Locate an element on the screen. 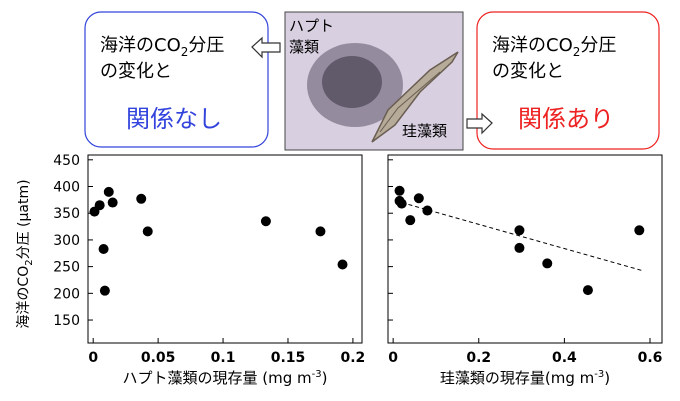 This screenshot has width=680, height=401. y-tick-label: 400 is located at coordinates (66, 188).